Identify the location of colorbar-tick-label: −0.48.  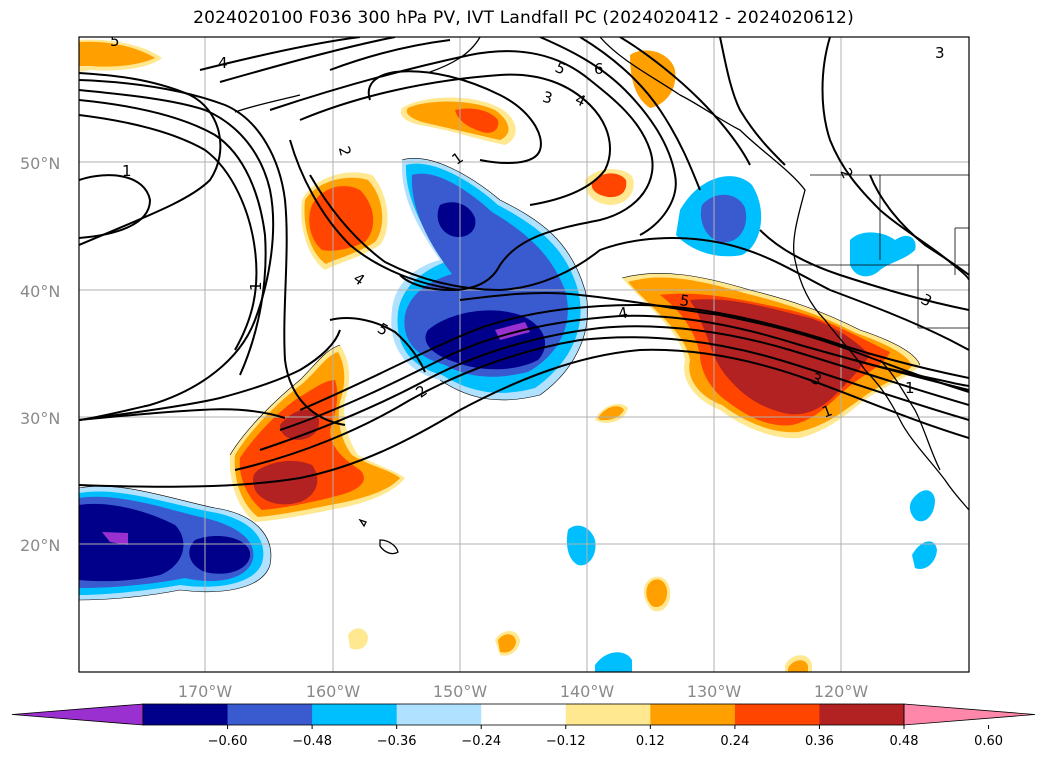
(312, 741).